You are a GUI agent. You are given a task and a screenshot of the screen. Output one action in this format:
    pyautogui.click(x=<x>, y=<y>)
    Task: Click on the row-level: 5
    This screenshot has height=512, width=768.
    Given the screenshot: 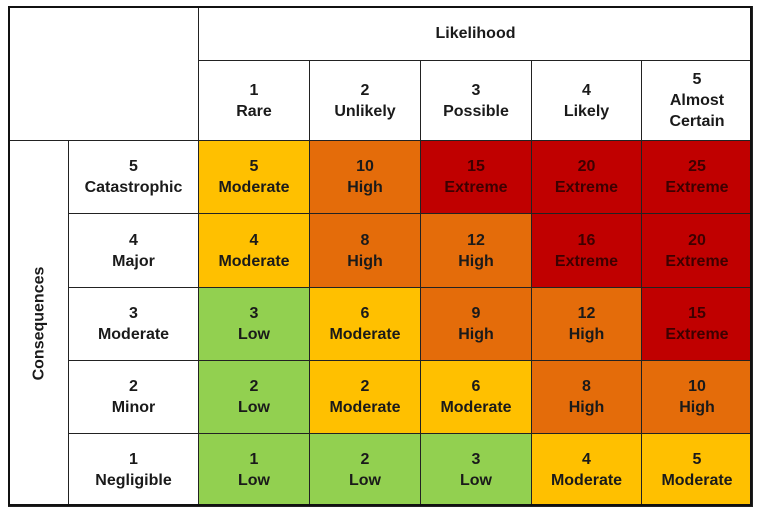 What is the action you would take?
    pyautogui.click(x=133, y=166)
    